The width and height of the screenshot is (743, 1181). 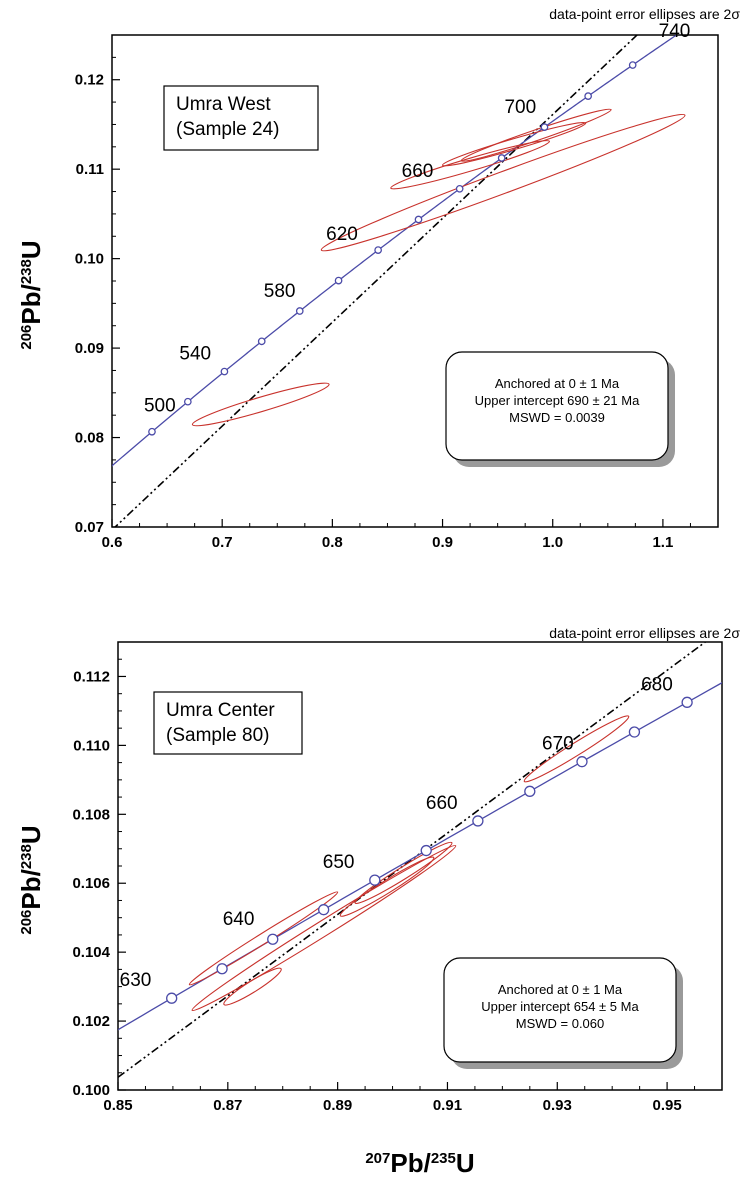 What do you see at coordinates (239, 919) in the screenshot?
I see `concordia-age-label: 640` at bounding box center [239, 919].